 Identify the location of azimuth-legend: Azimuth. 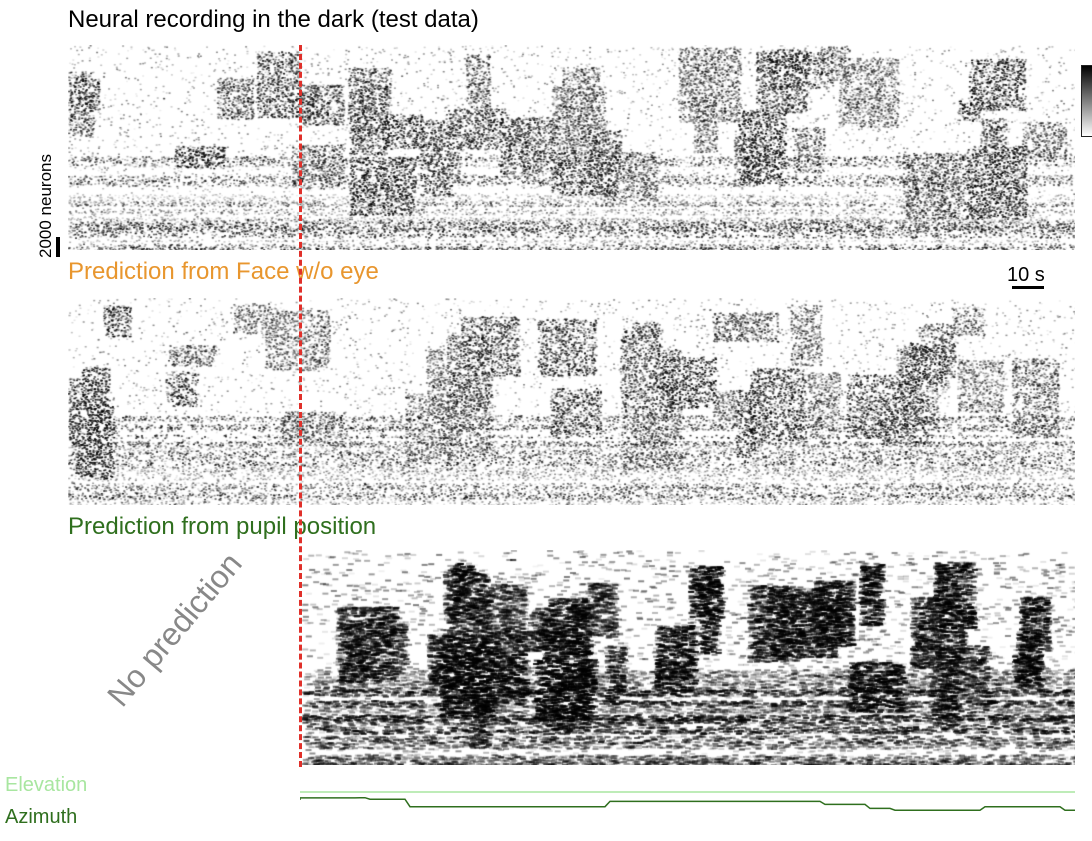
(41, 817).